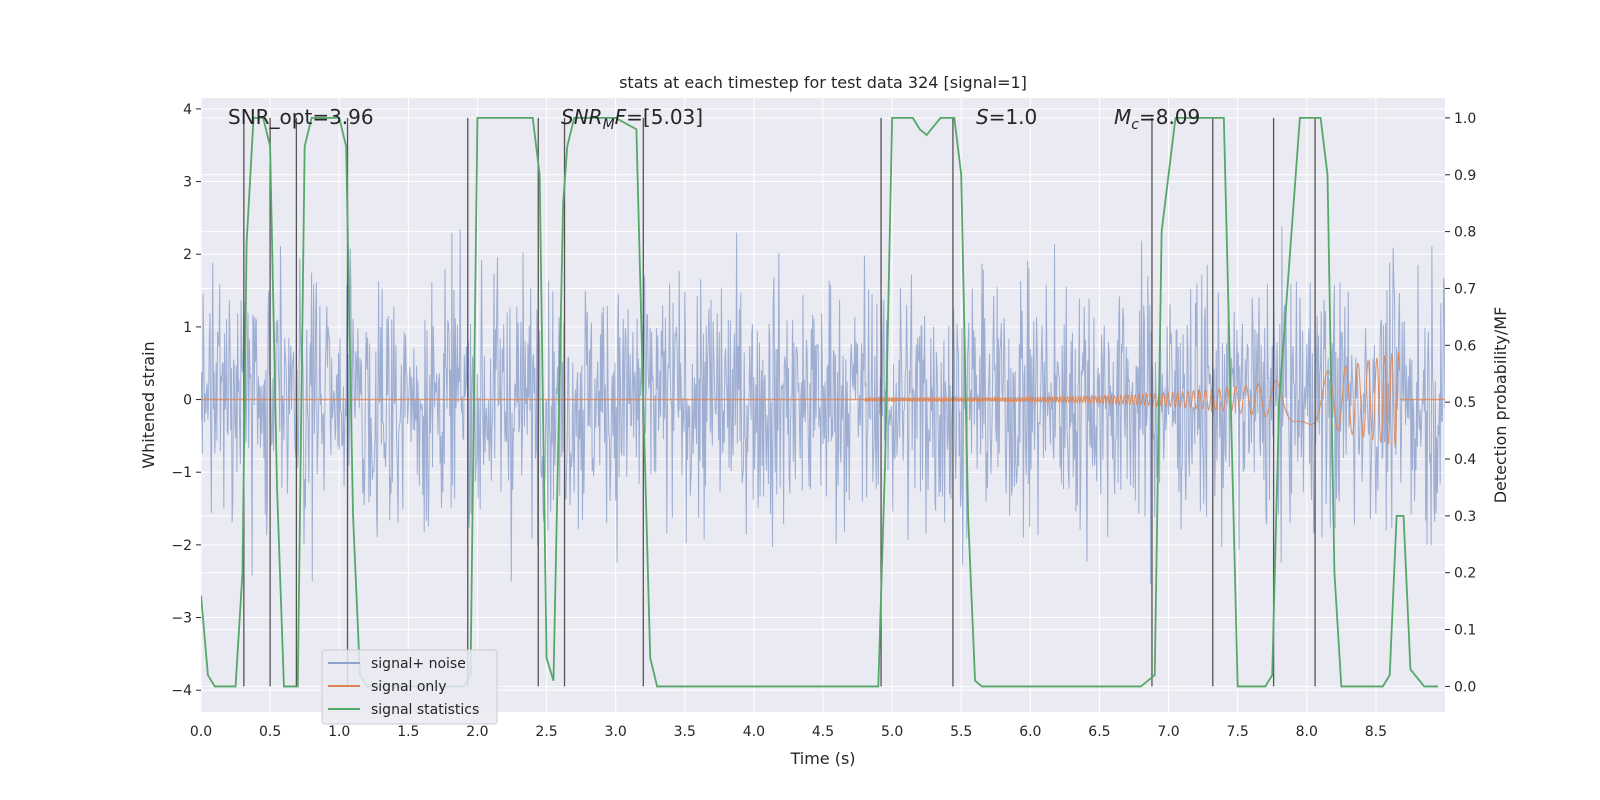  Describe the element at coordinates (621, 117) in the screenshot. I see `annotation-snr-mf-rest: F` at that location.